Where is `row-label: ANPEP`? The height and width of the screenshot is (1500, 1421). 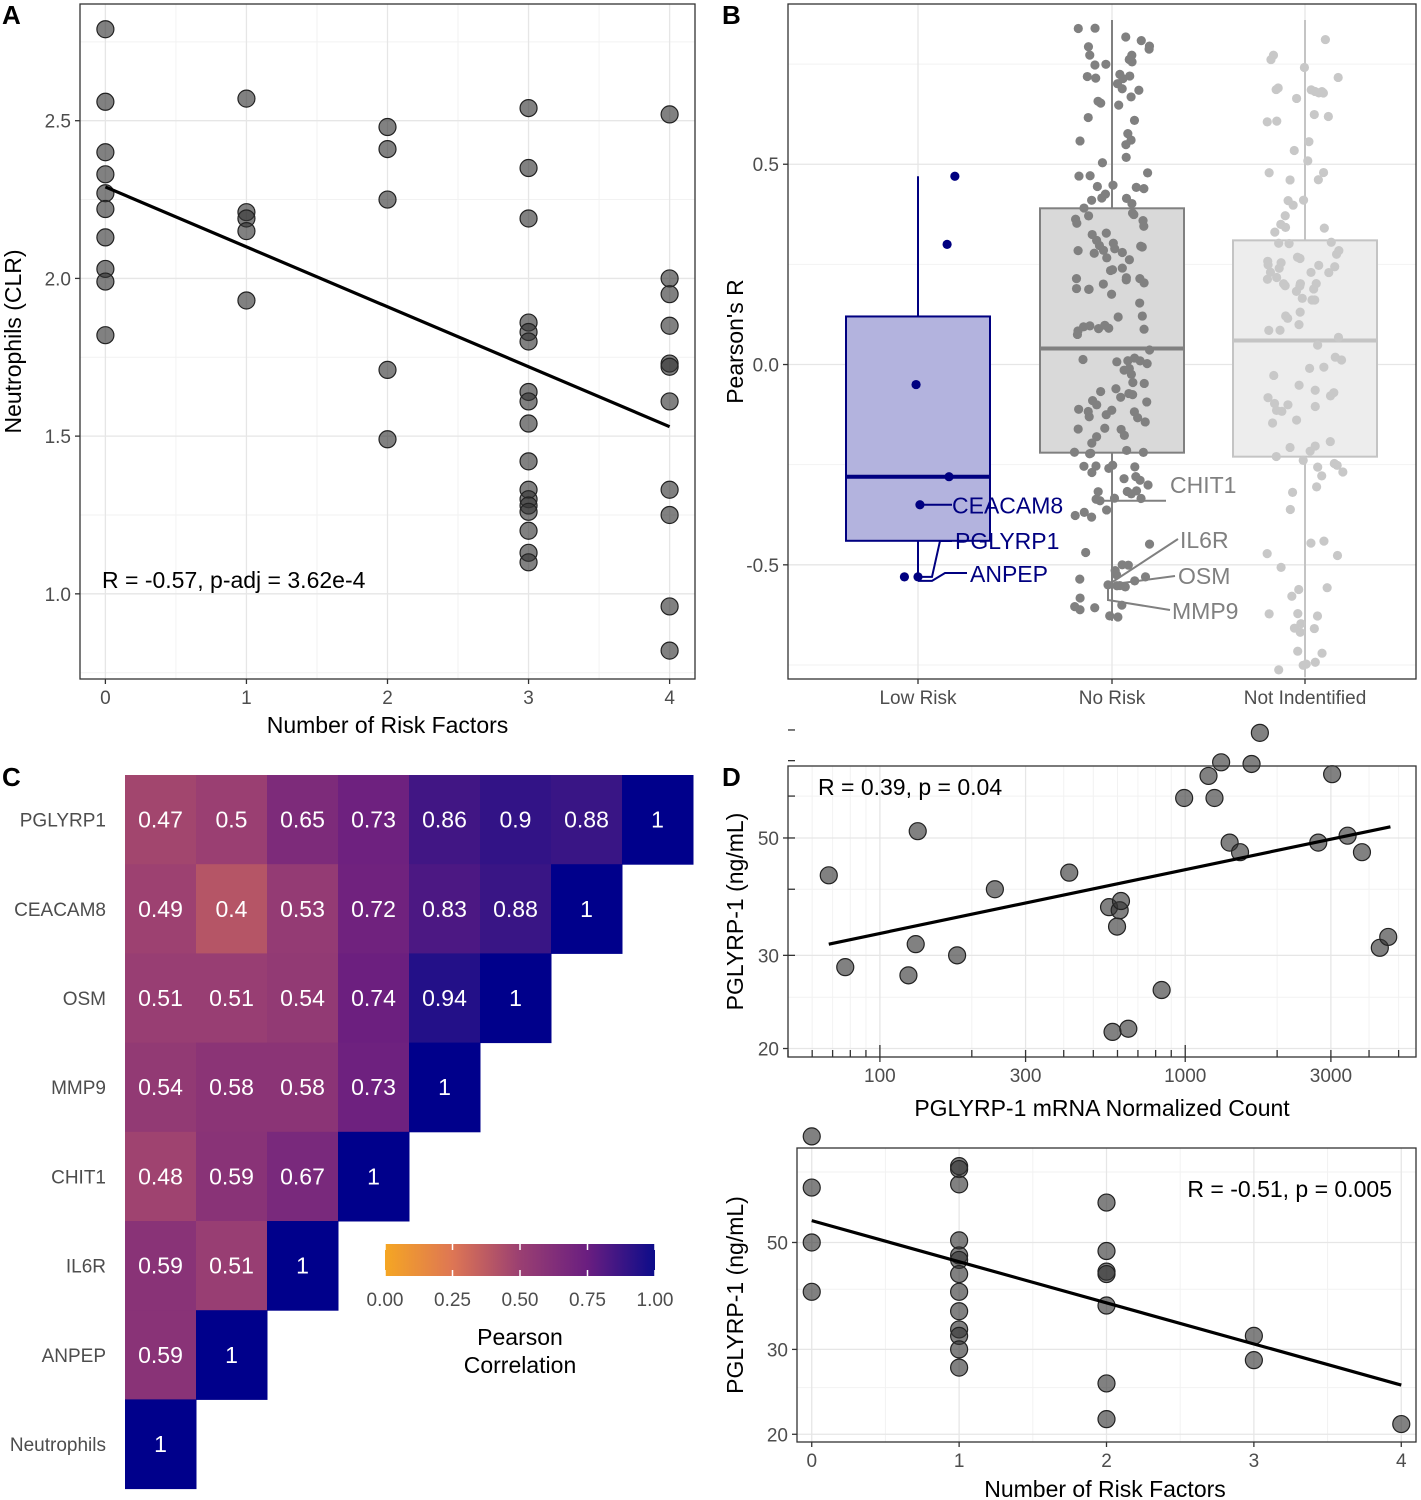 row-label: ANPEP is located at coordinates (74, 1356).